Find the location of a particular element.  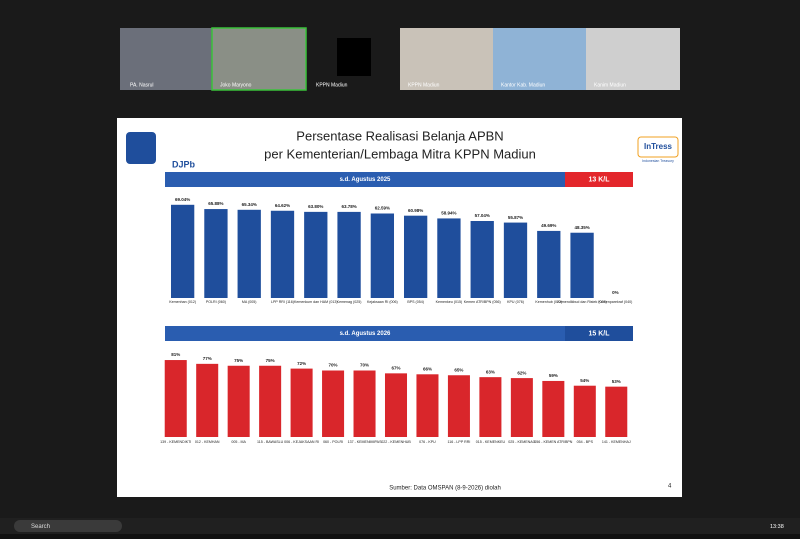

category-label: 137 - KEMENIMIPAS is located at coordinates (365, 442).